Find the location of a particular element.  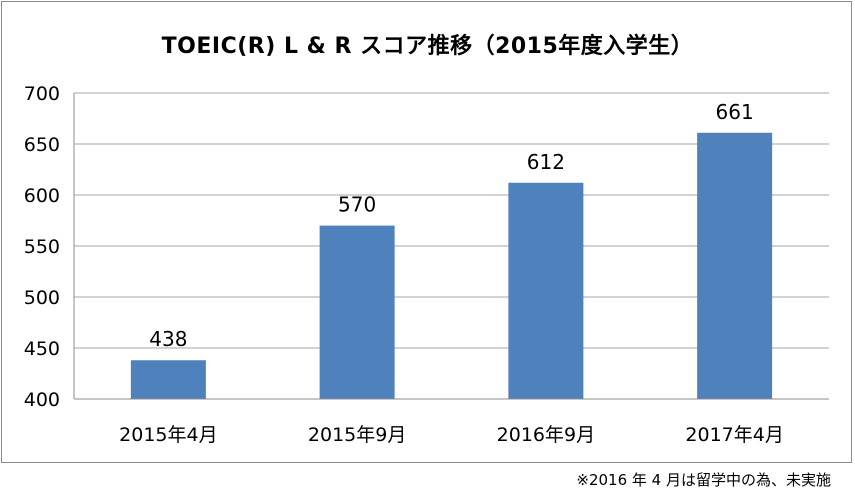

y-tick-label: 700 is located at coordinates (42, 94).